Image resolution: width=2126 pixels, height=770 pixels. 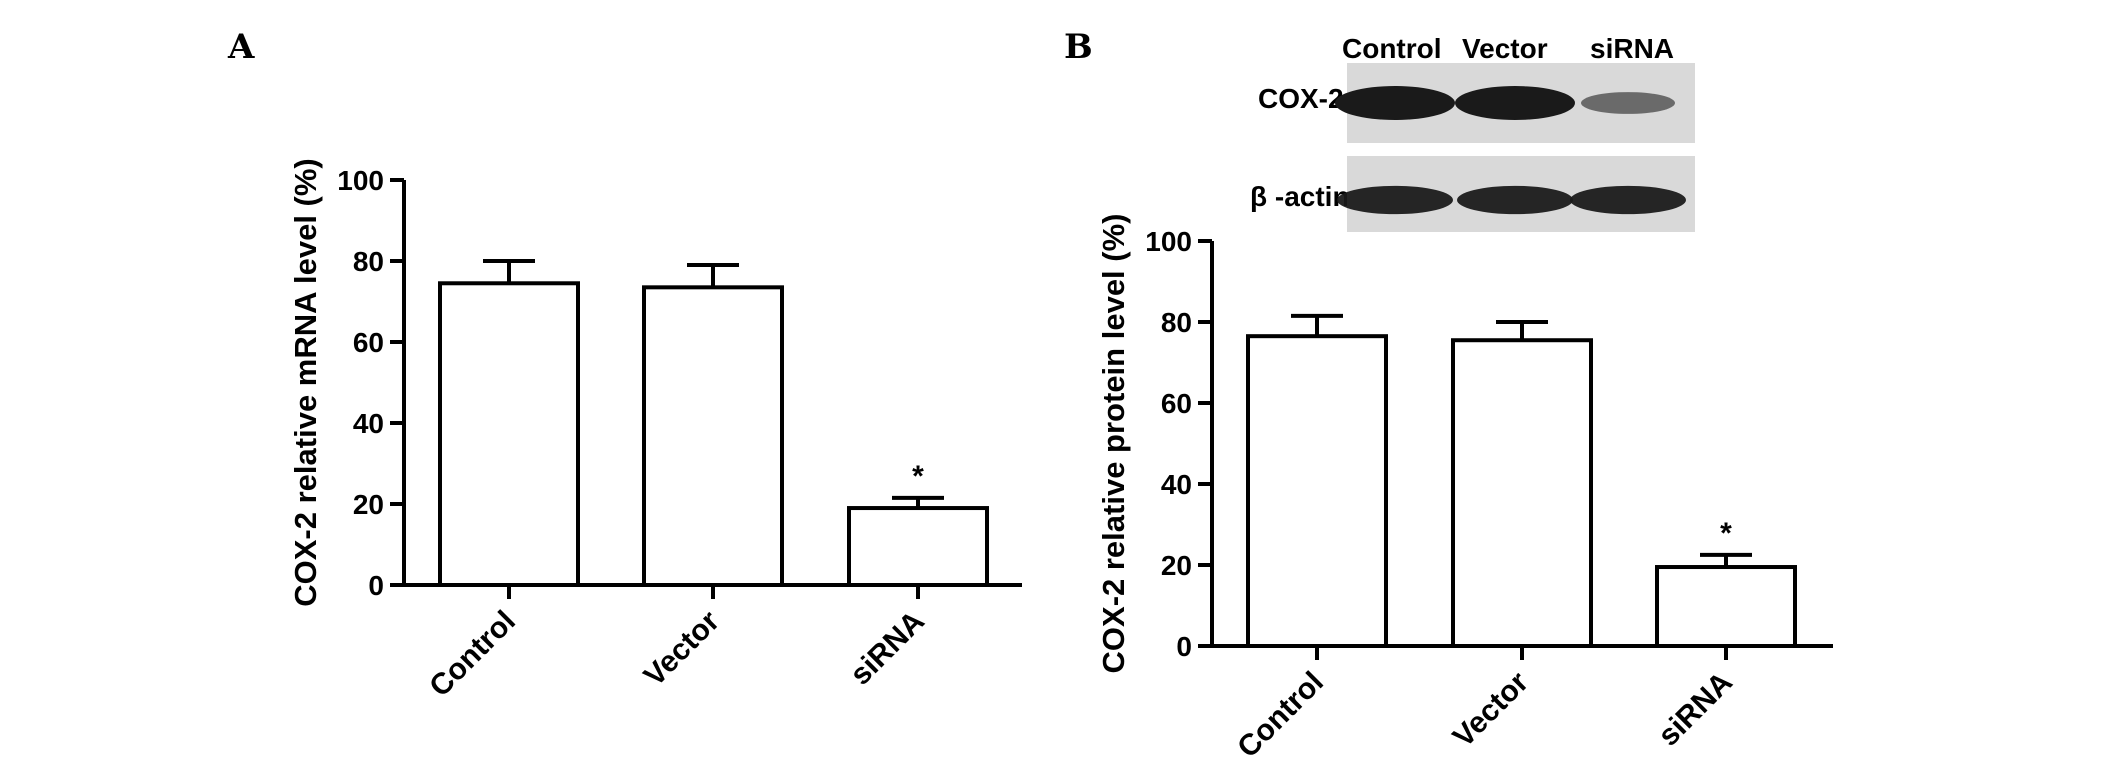 What do you see at coordinates (1632, 48) in the screenshot?
I see `blot-lane-label-sirna: siRNA` at bounding box center [1632, 48].